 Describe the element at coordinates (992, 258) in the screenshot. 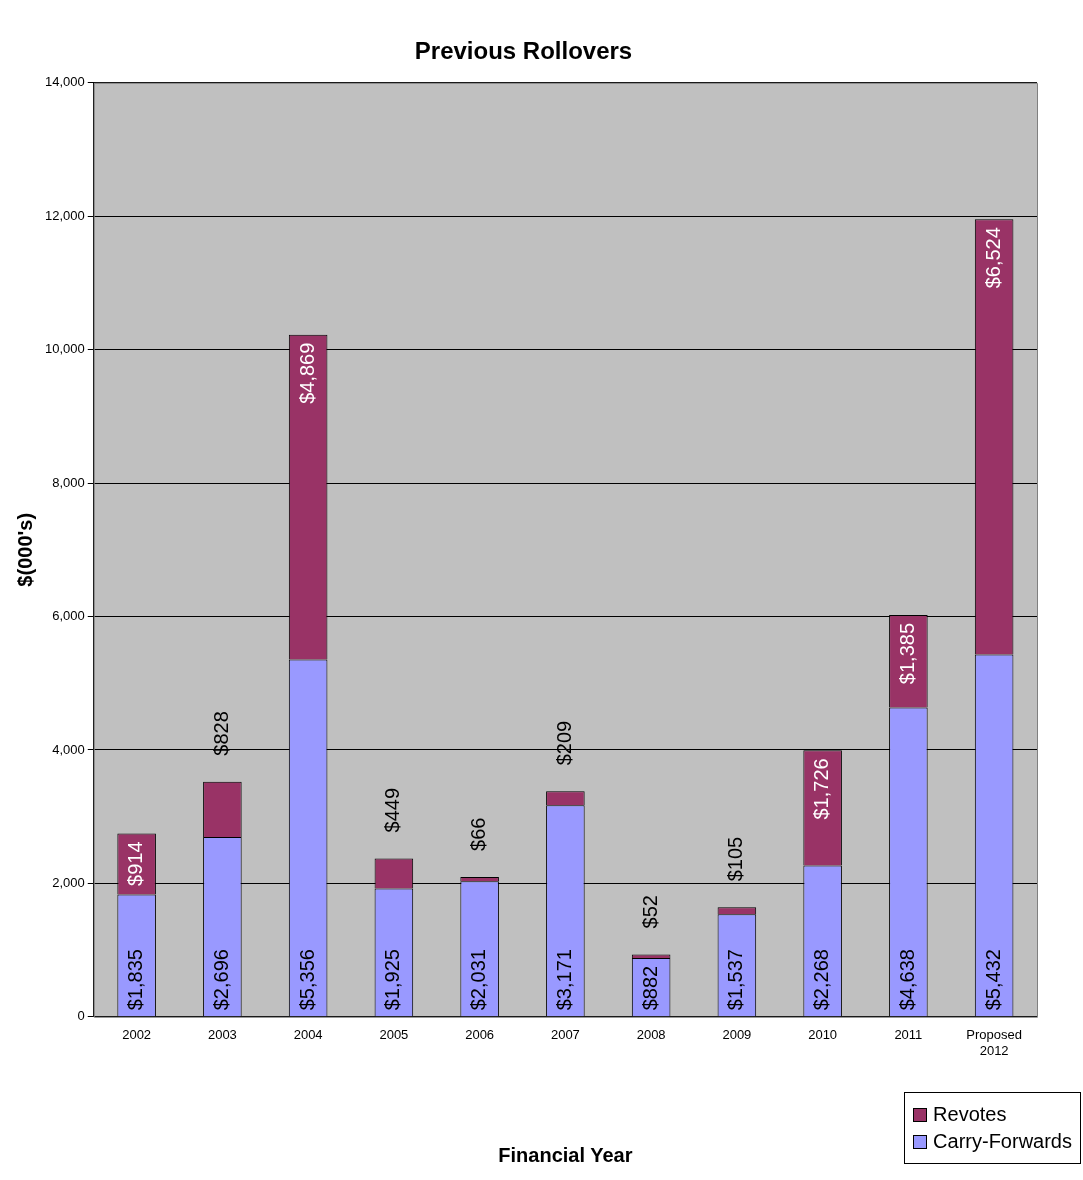

I see `data-label: $6,524` at that location.